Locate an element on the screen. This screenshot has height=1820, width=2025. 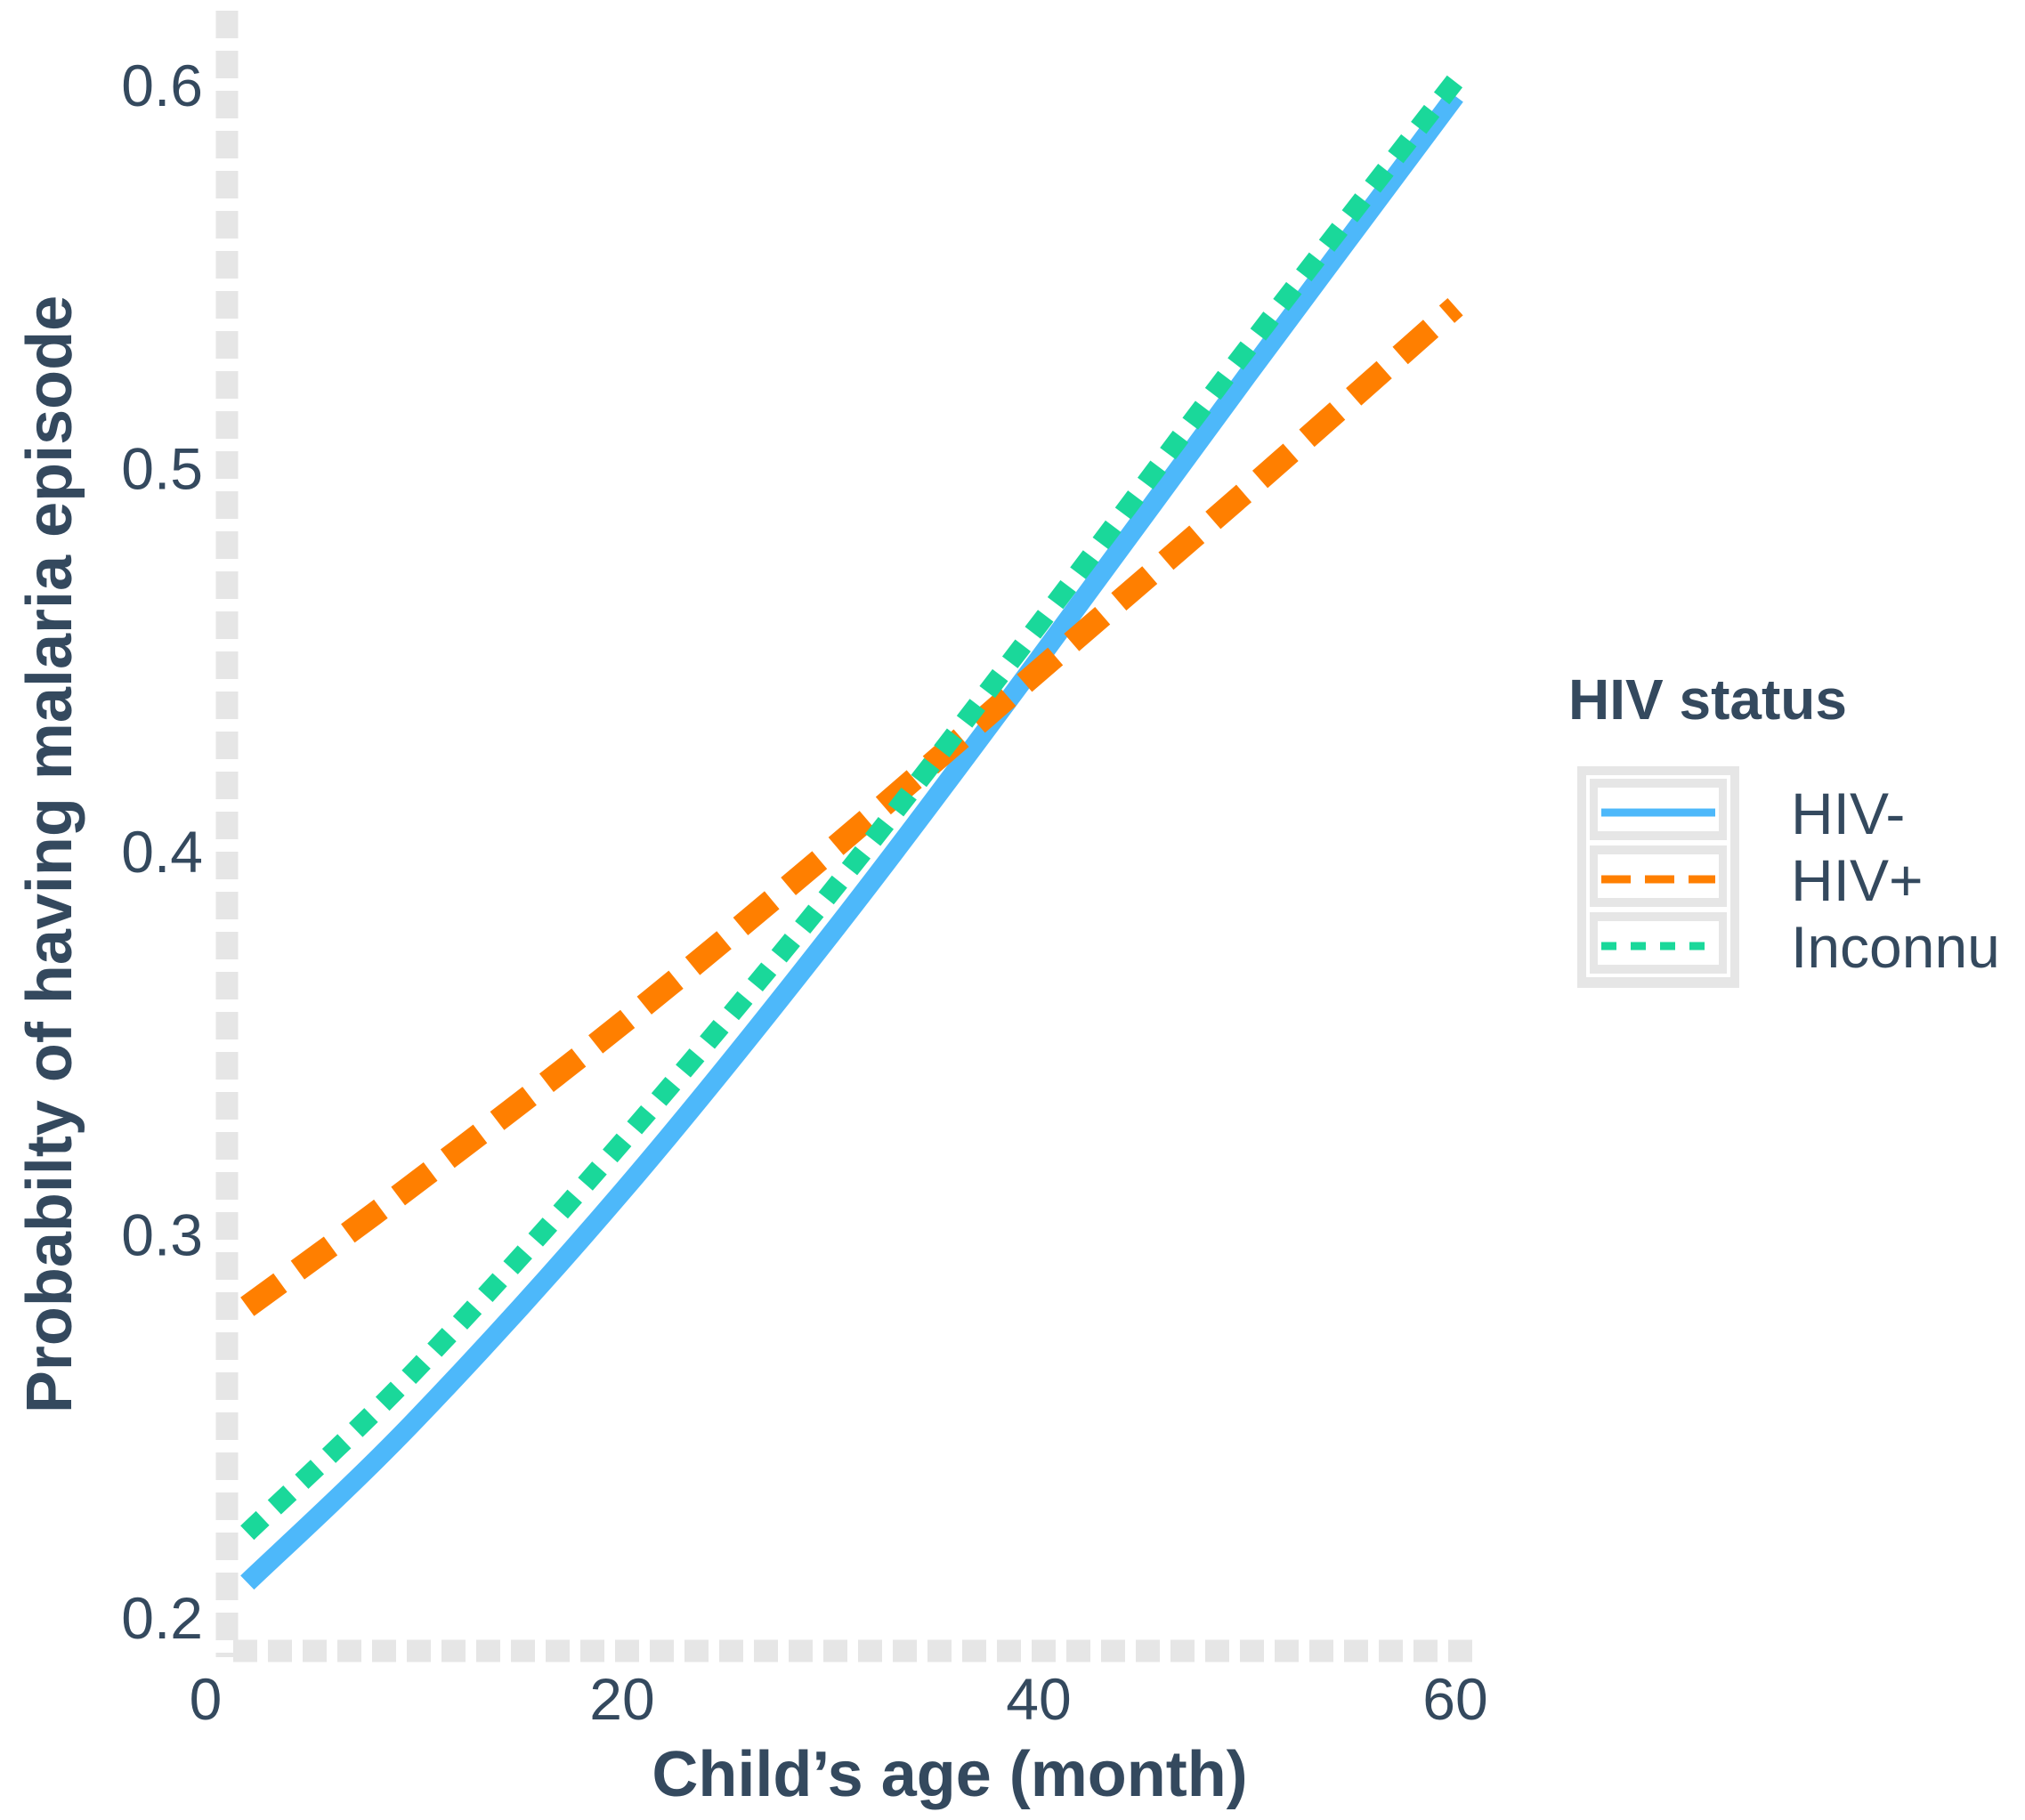
x-tick-label: 60 is located at coordinates (1454, 1699).